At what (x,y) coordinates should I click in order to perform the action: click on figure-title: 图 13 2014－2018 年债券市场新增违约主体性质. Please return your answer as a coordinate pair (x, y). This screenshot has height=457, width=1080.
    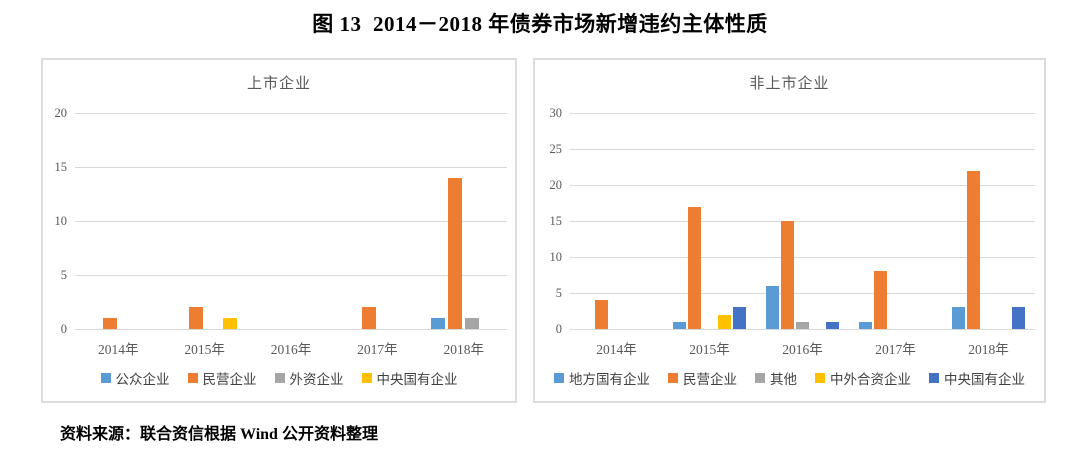
    Looking at the image, I should click on (540, 24).